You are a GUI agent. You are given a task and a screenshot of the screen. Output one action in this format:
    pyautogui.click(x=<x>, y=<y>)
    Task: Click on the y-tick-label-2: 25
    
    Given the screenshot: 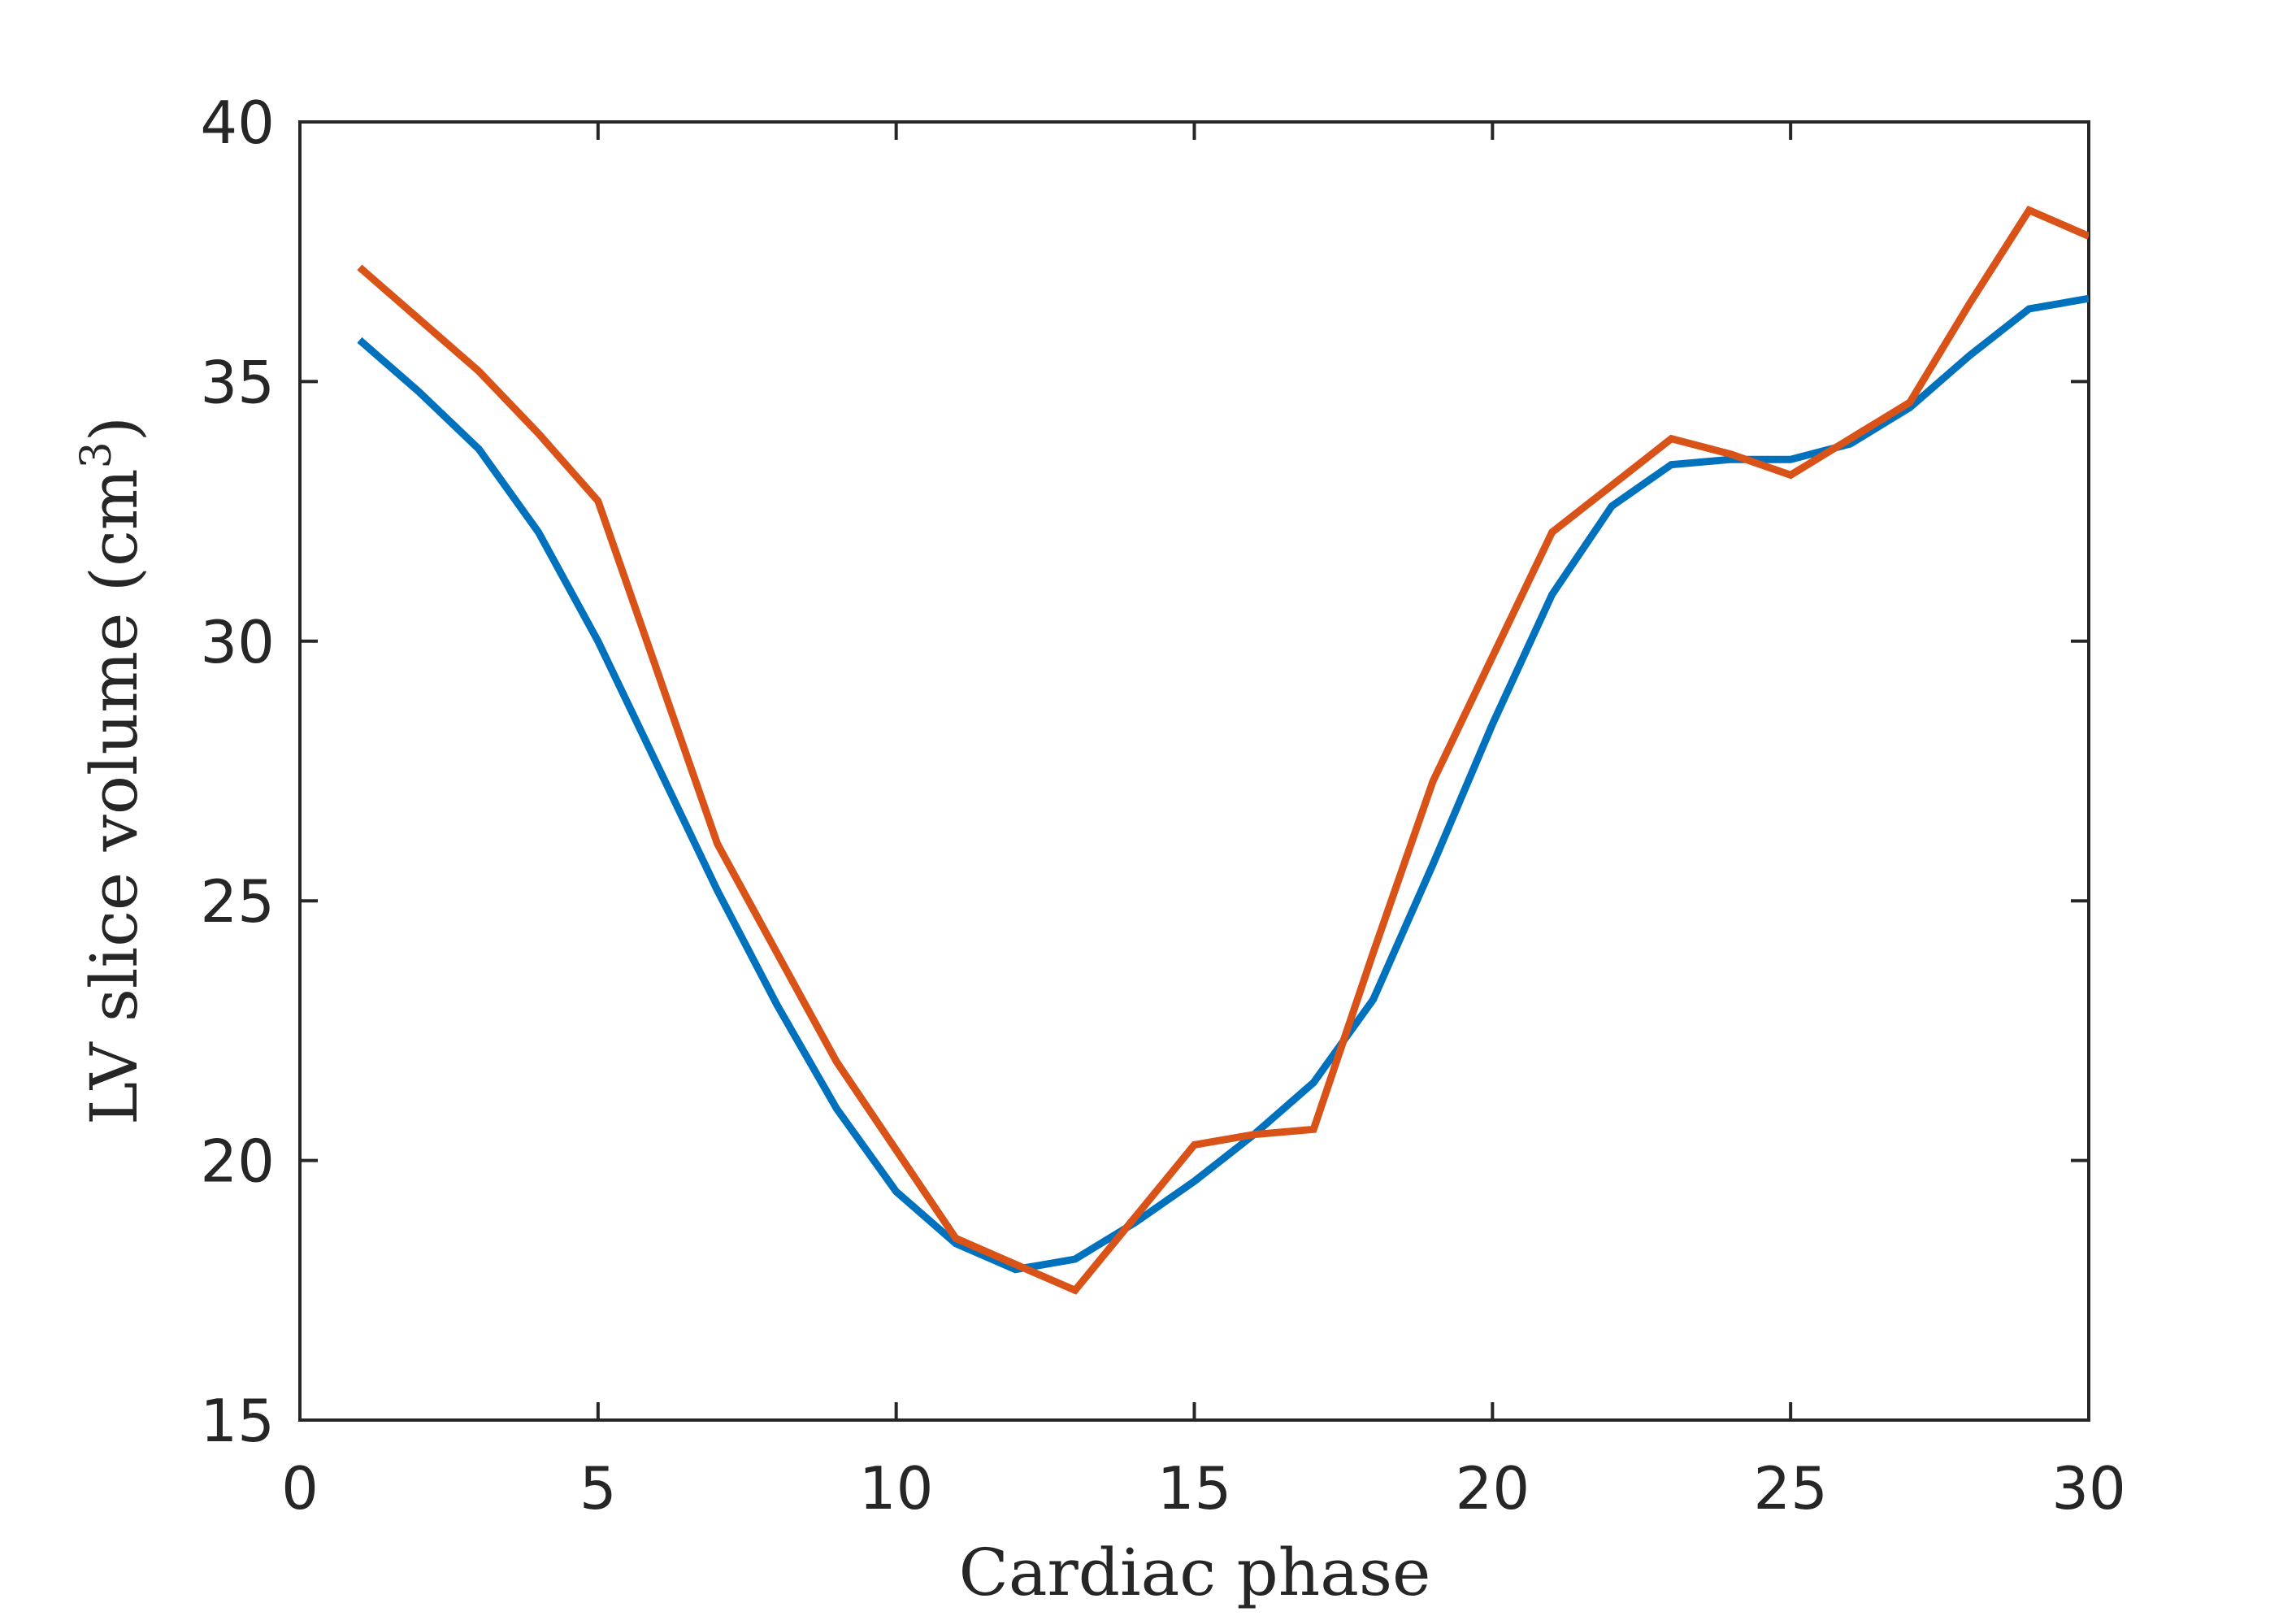 What is the action you would take?
    pyautogui.click(x=237, y=901)
    